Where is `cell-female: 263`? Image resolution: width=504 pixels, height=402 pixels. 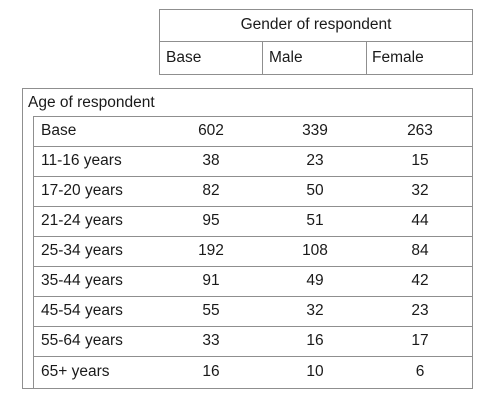
cell-female: 263 is located at coordinates (420, 130).